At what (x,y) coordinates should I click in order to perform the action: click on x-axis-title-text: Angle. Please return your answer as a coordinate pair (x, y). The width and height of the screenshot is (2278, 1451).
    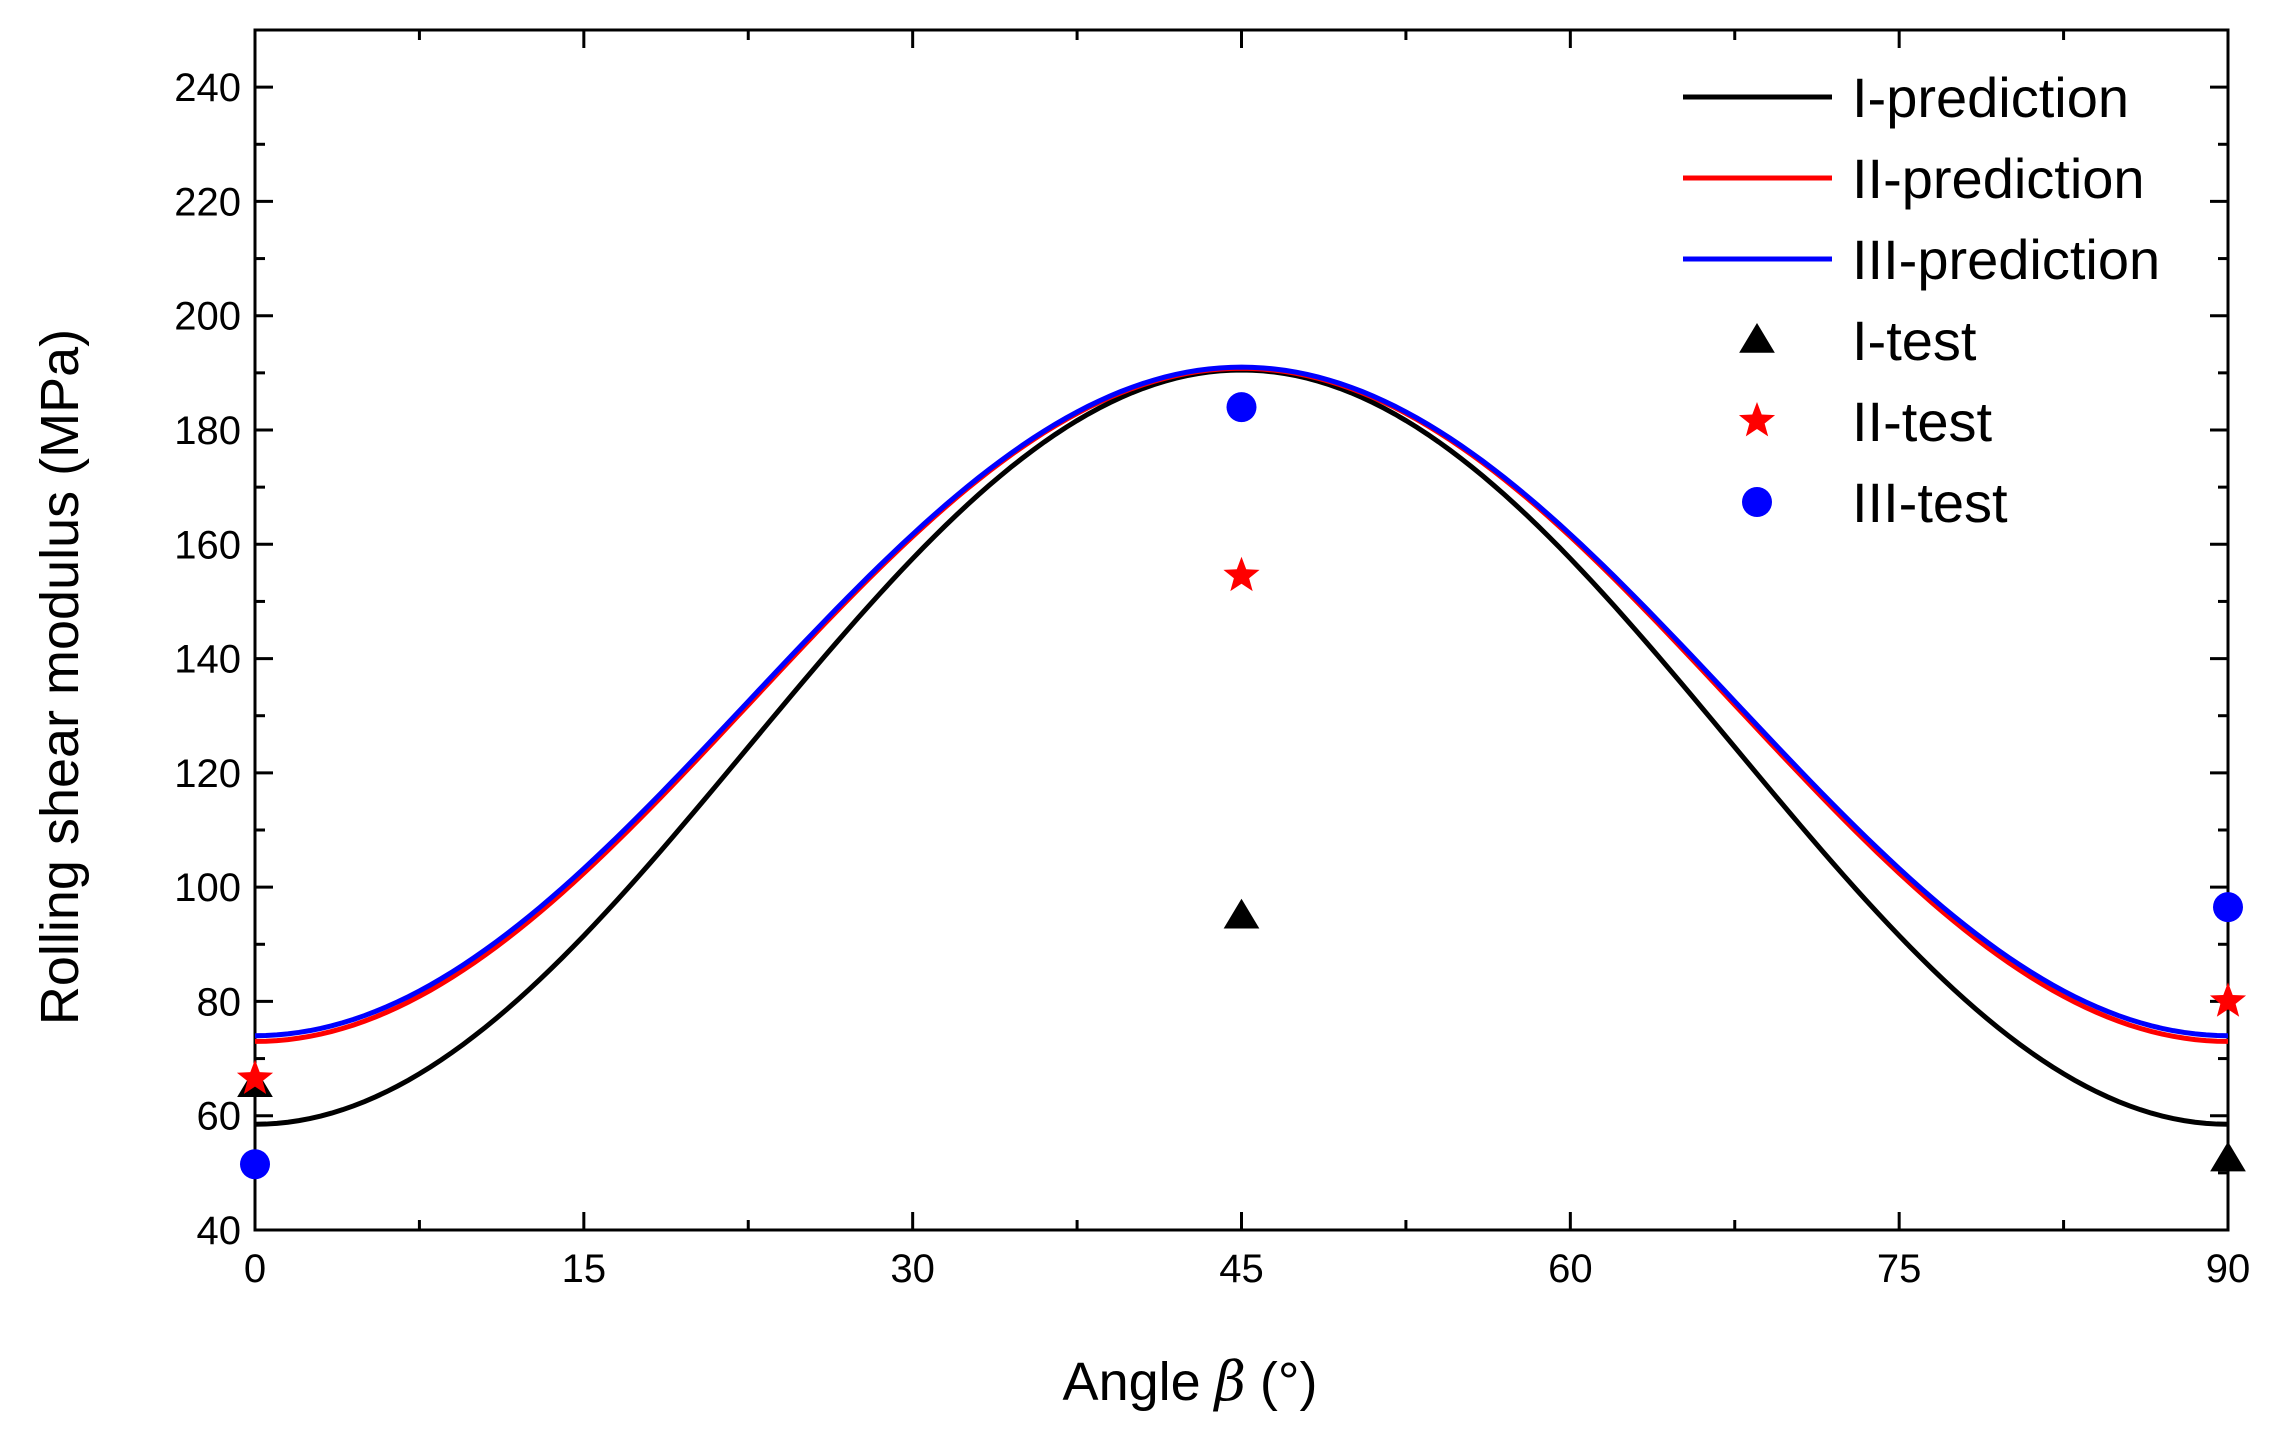
    Looking at the image, I should click on (1132, 1382).